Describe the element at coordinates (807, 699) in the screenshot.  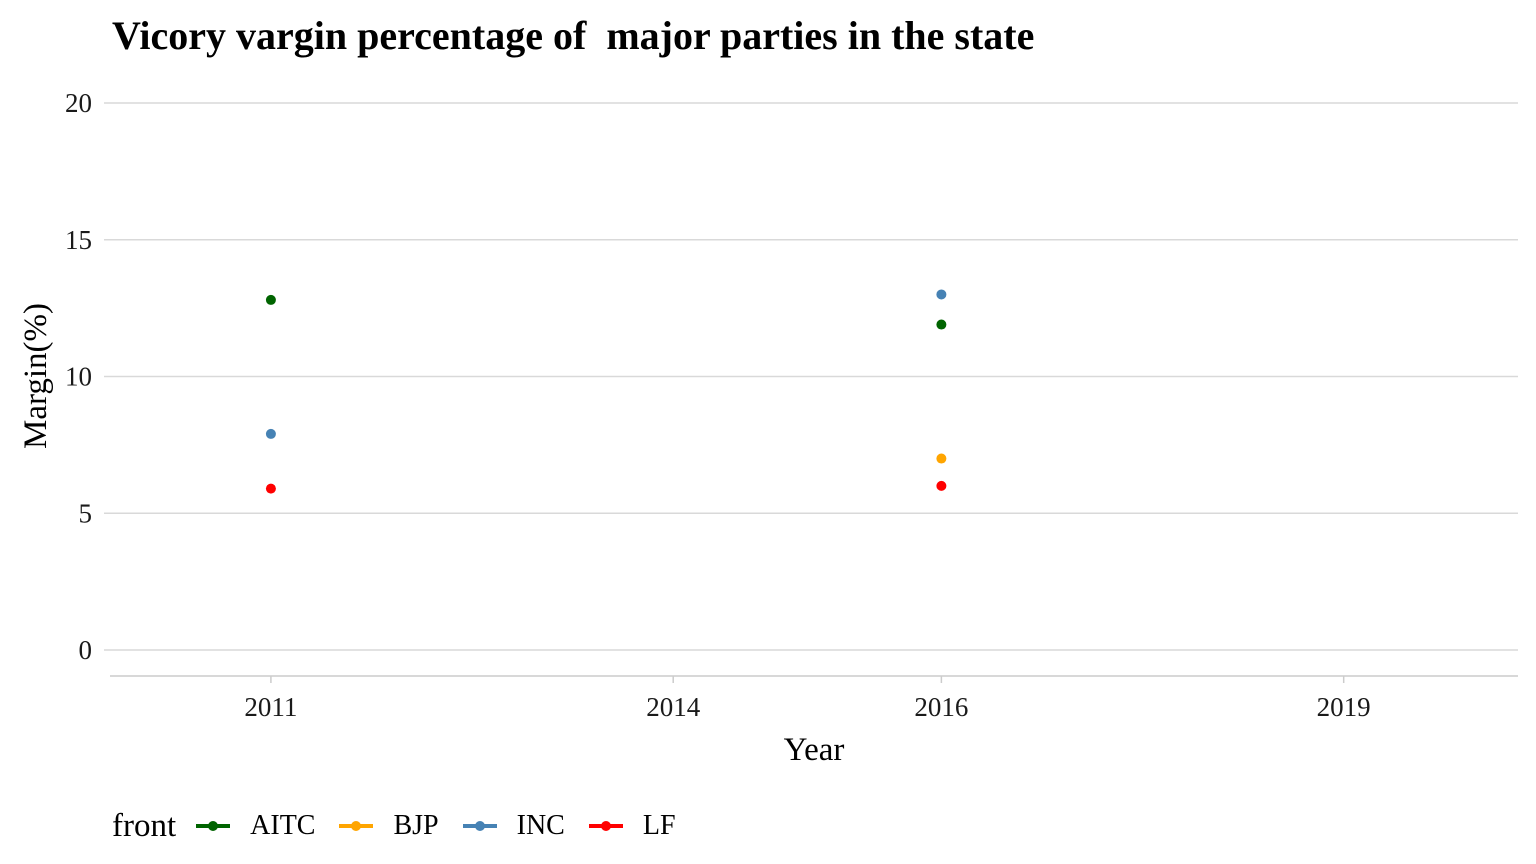
I see `x-axis-ticks: 2011 2014 2016 2019` at that location.